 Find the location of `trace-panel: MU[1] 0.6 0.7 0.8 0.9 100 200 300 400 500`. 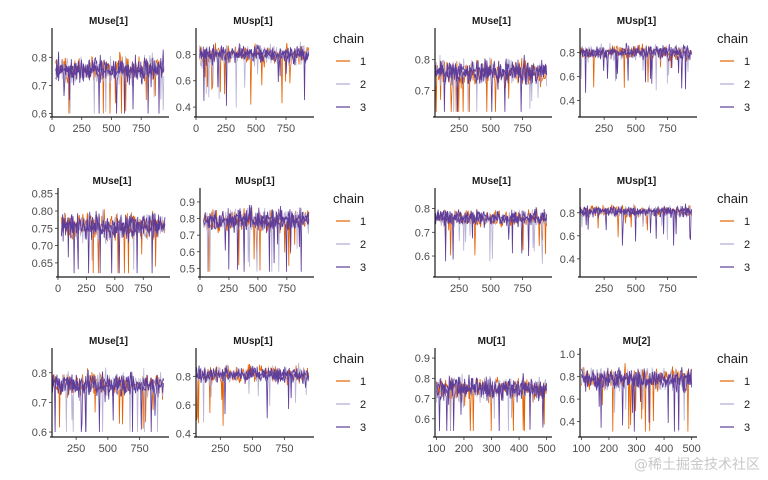

trace-panel: MU[1] 0.6 0.7 0.8 0.9 100 200 300 400 500 is located at coordinates (485, 395).